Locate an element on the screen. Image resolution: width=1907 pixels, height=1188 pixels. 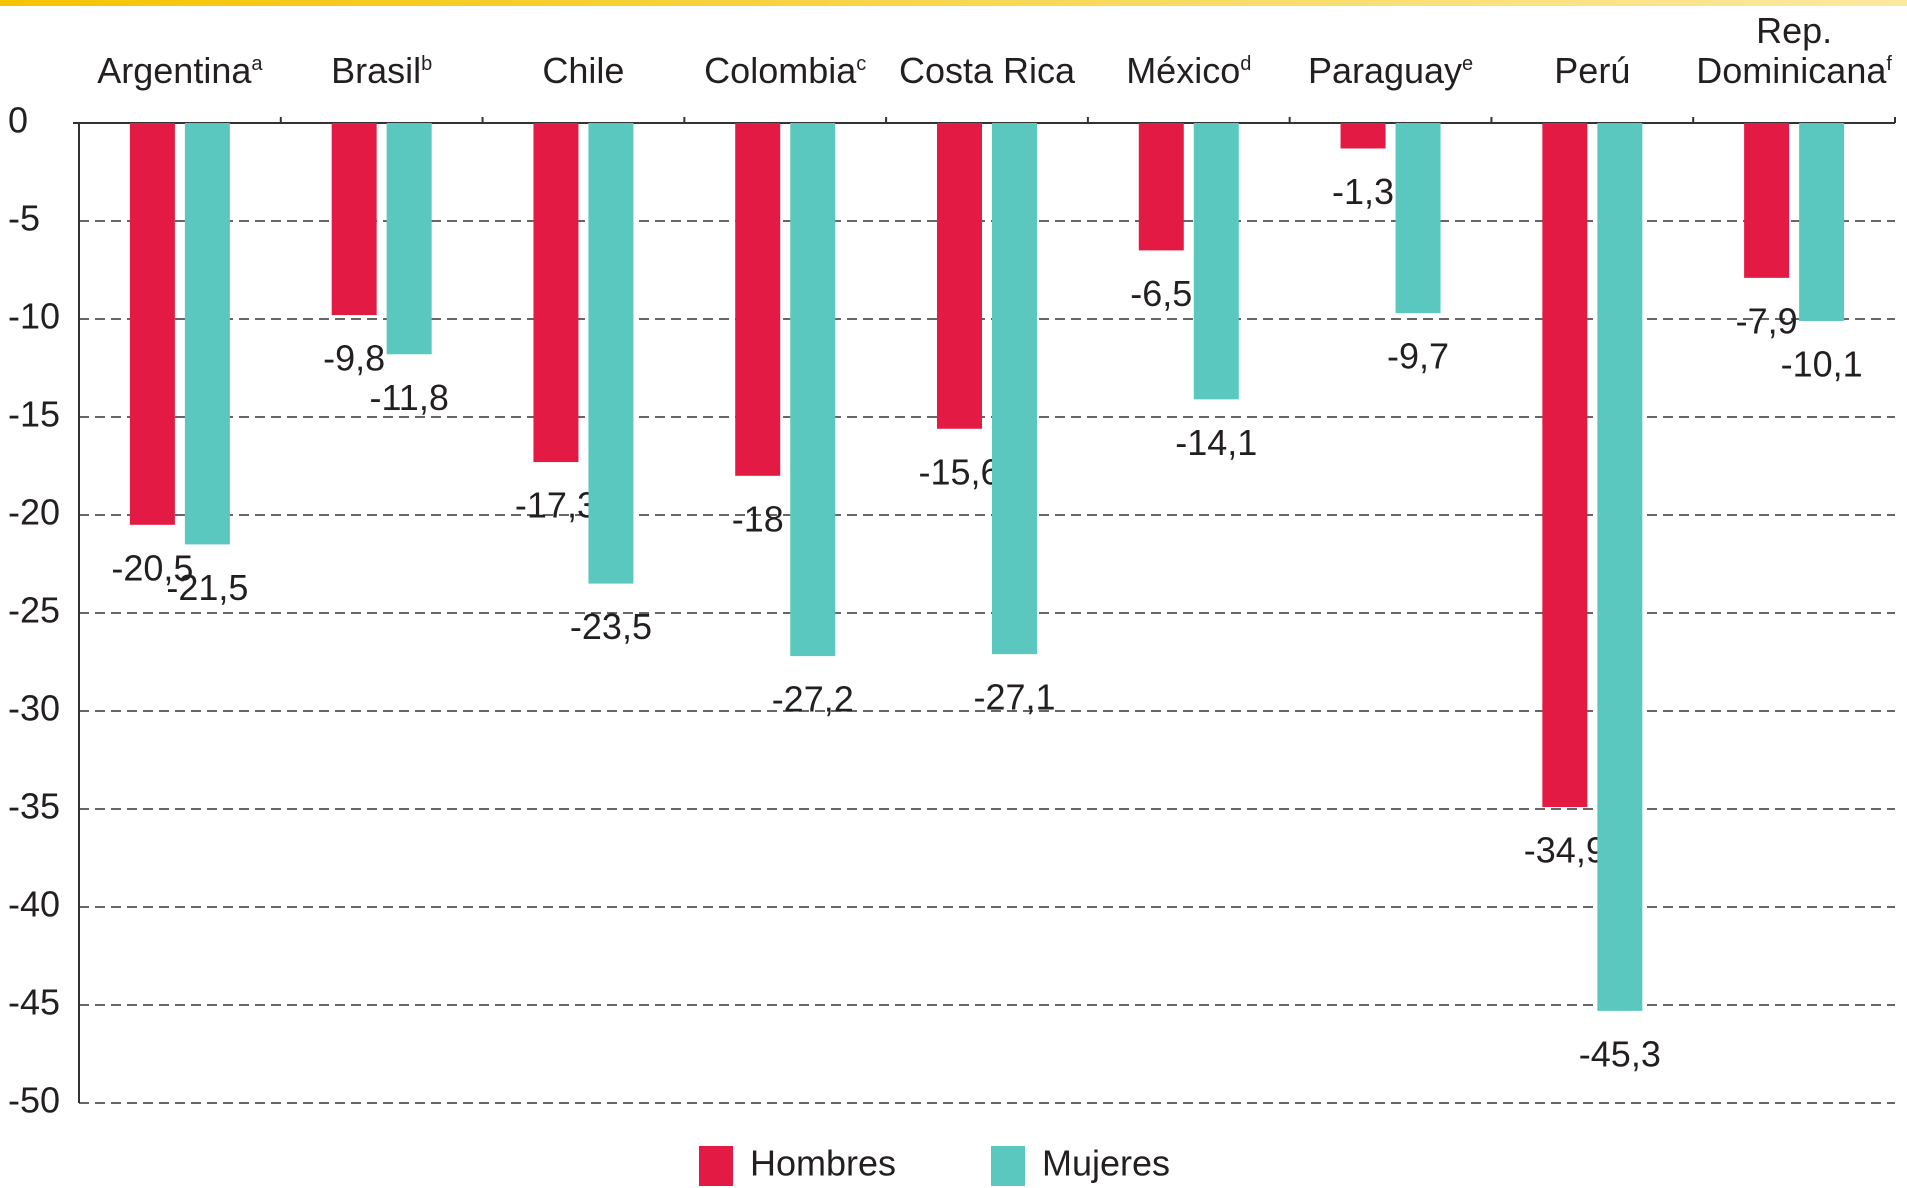
category-name: México is located at coordinates (1183, 70).